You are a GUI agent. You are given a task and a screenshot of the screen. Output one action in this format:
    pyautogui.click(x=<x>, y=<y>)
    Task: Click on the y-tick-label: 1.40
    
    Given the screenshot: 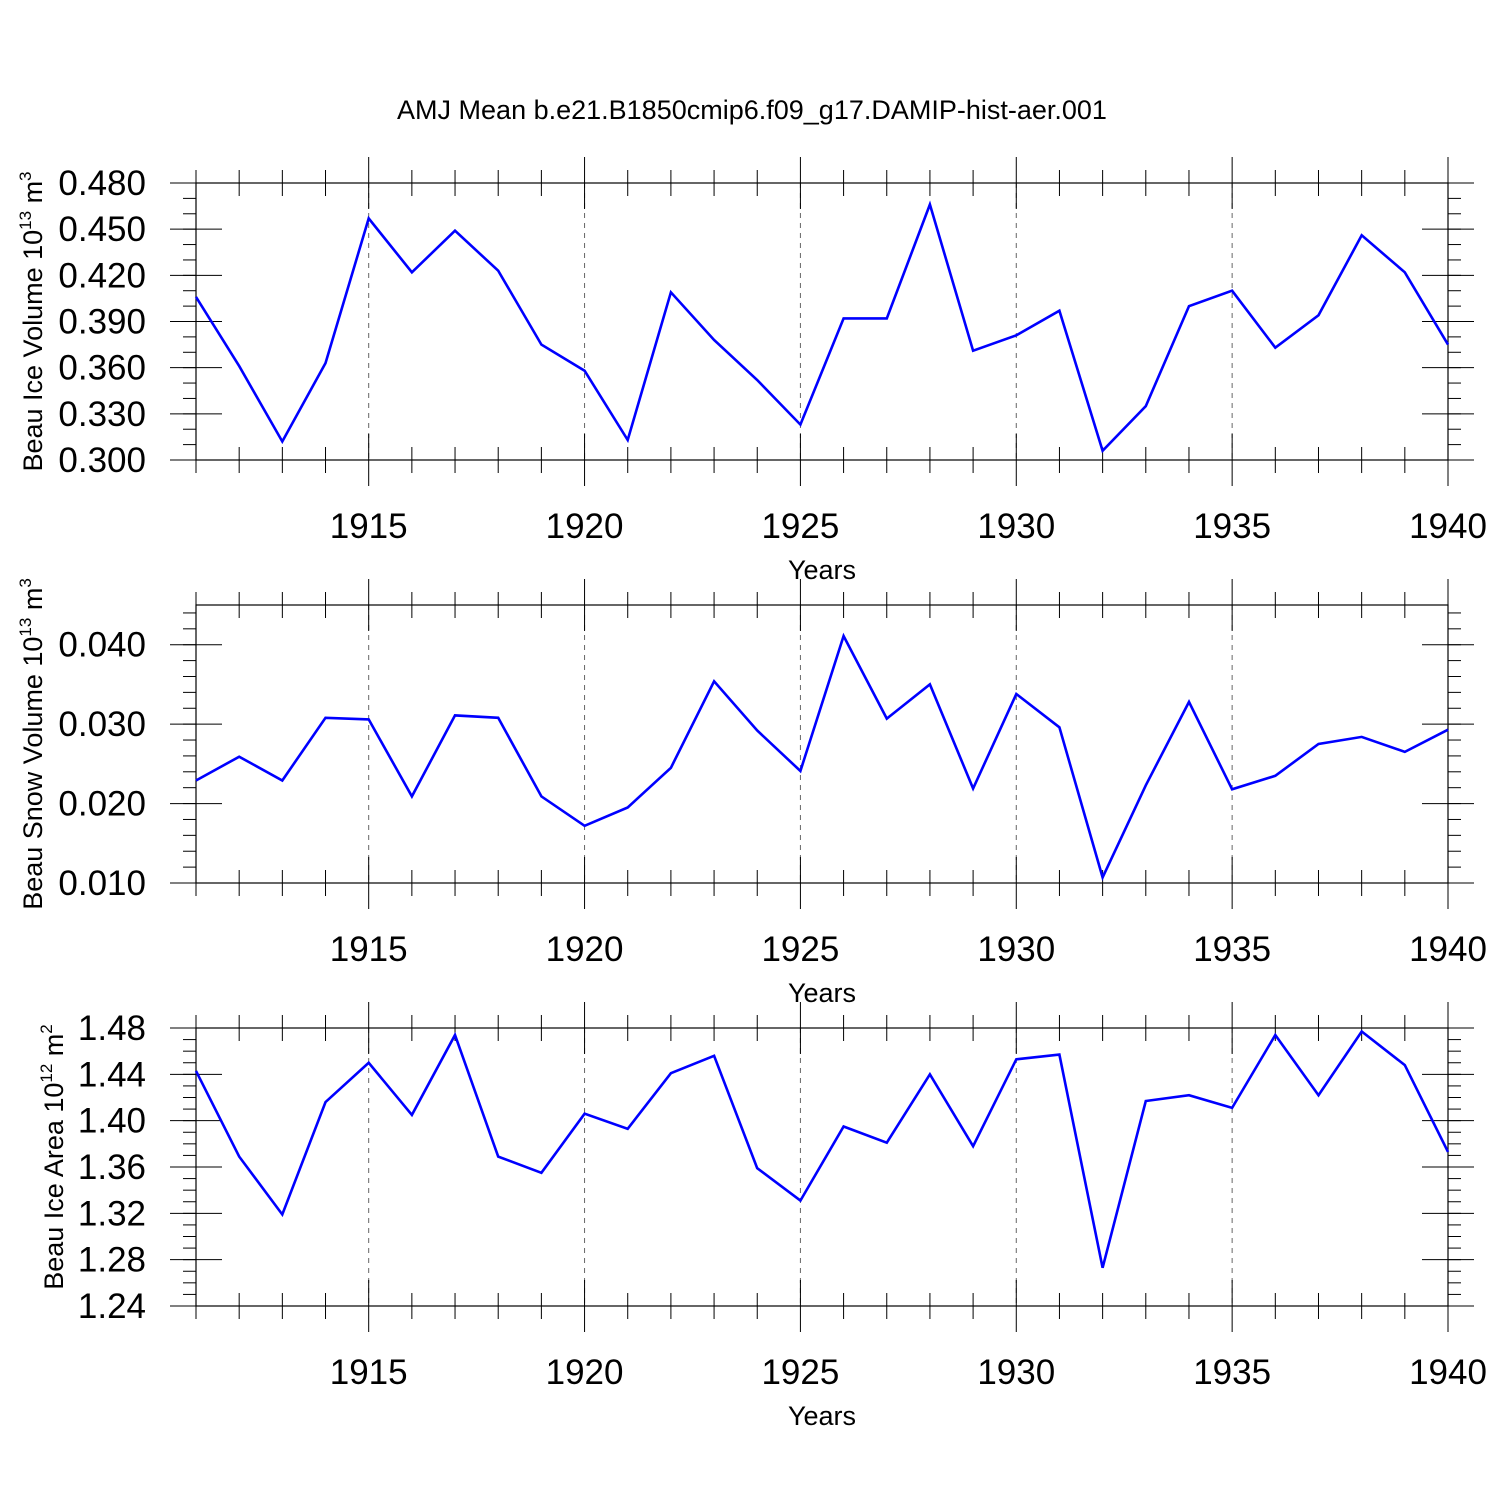 What is the action you would take?
    pyautogui.click(x=112, y=1121)
    